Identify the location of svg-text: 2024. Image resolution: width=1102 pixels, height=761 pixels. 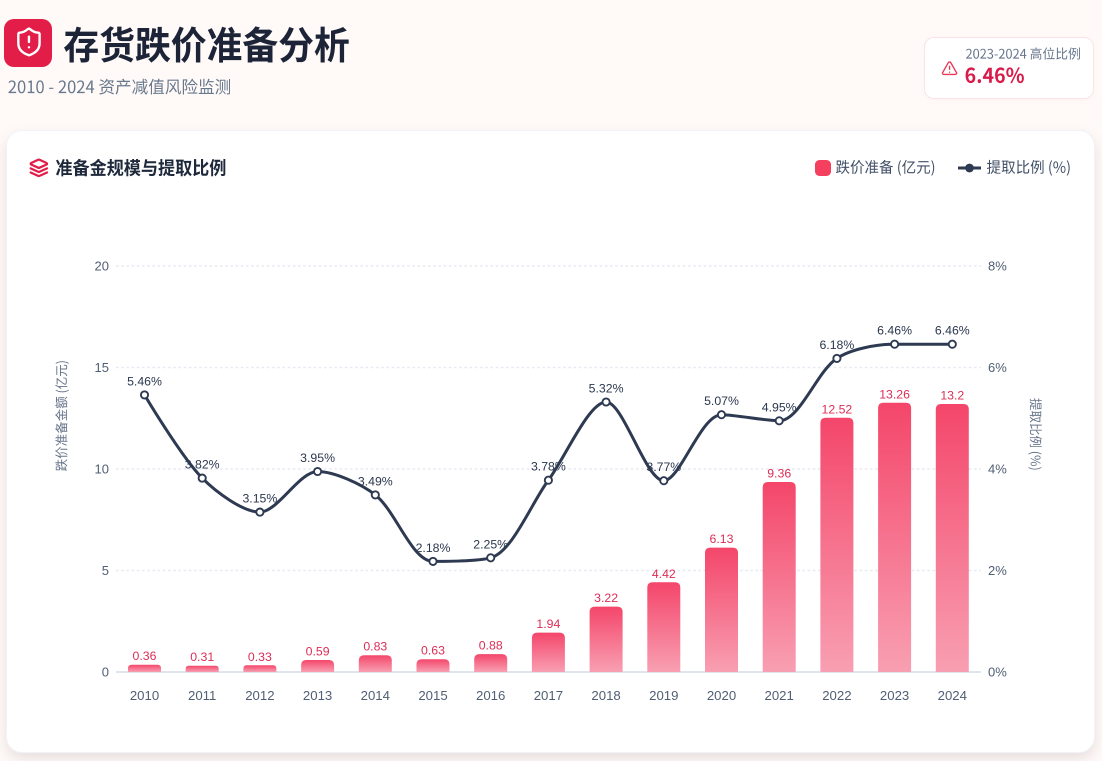
(952, 695).